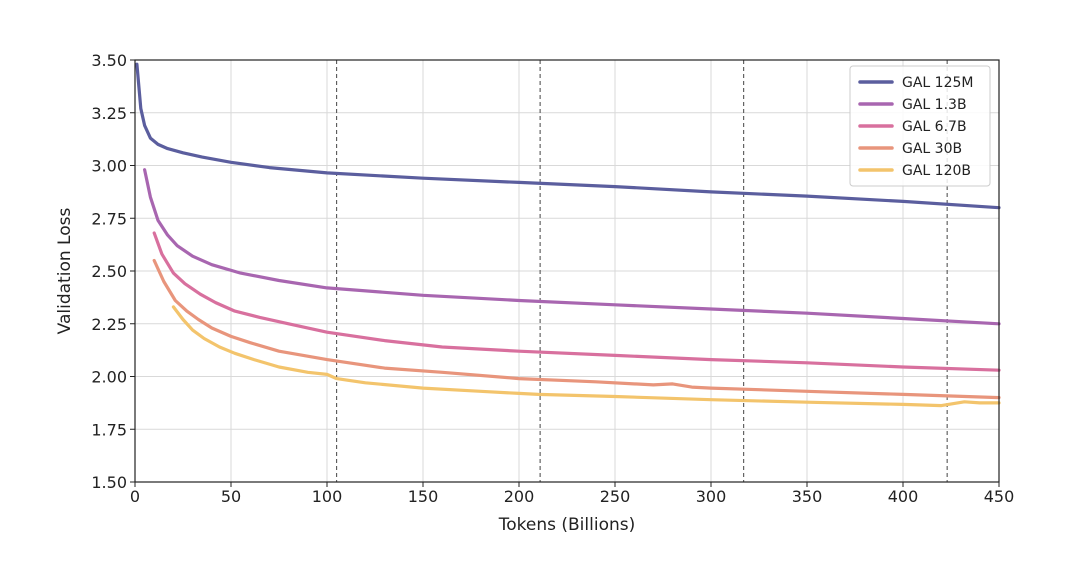  I want to click on x-tick-label: 50, so click(231, 496).